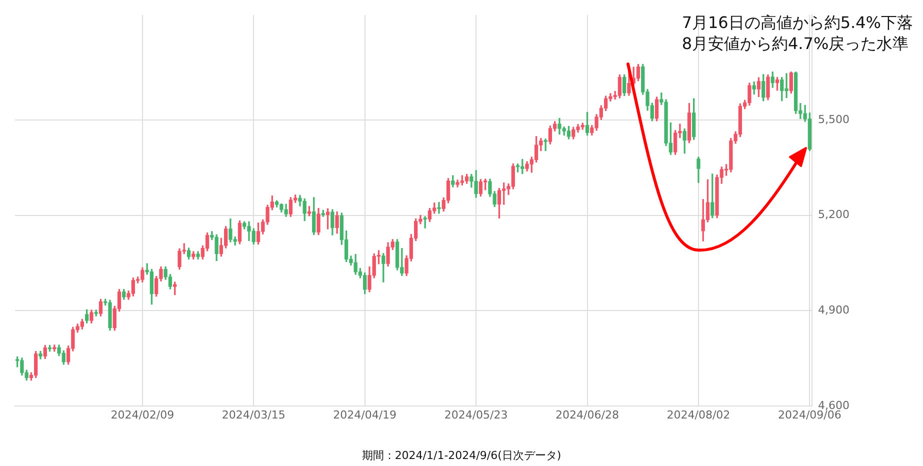  I want to click on annotation: 8月安値から約4.7%戻った水準, so click(796, 43).